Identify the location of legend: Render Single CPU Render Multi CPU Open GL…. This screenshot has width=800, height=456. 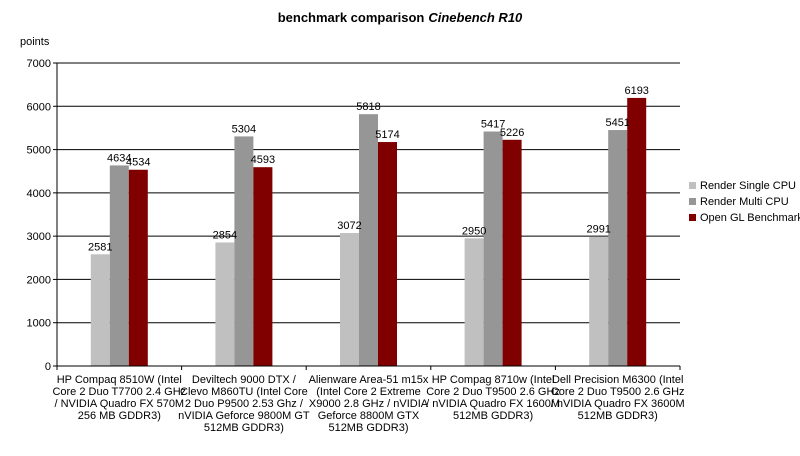
(744, 202).